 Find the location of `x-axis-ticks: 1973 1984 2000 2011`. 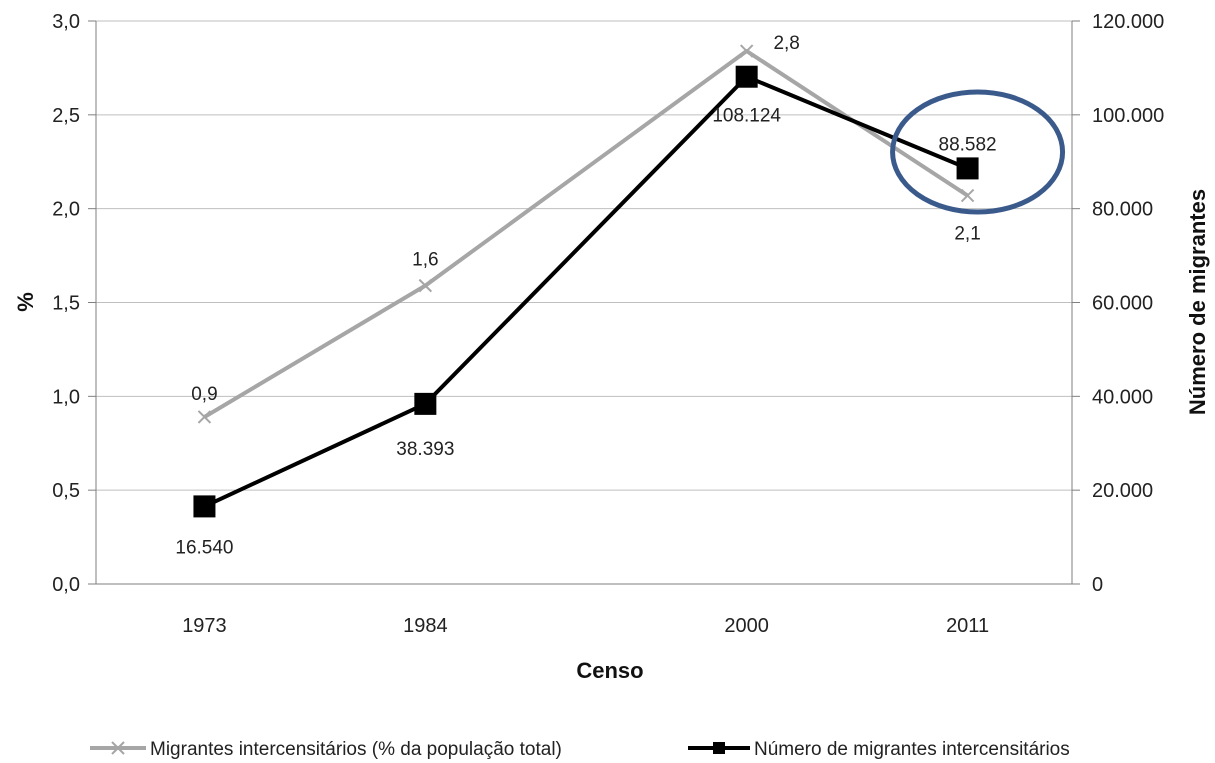

x-axis-ticks: 1973 1984 2000 2011 is located at coordinates (585, 626).